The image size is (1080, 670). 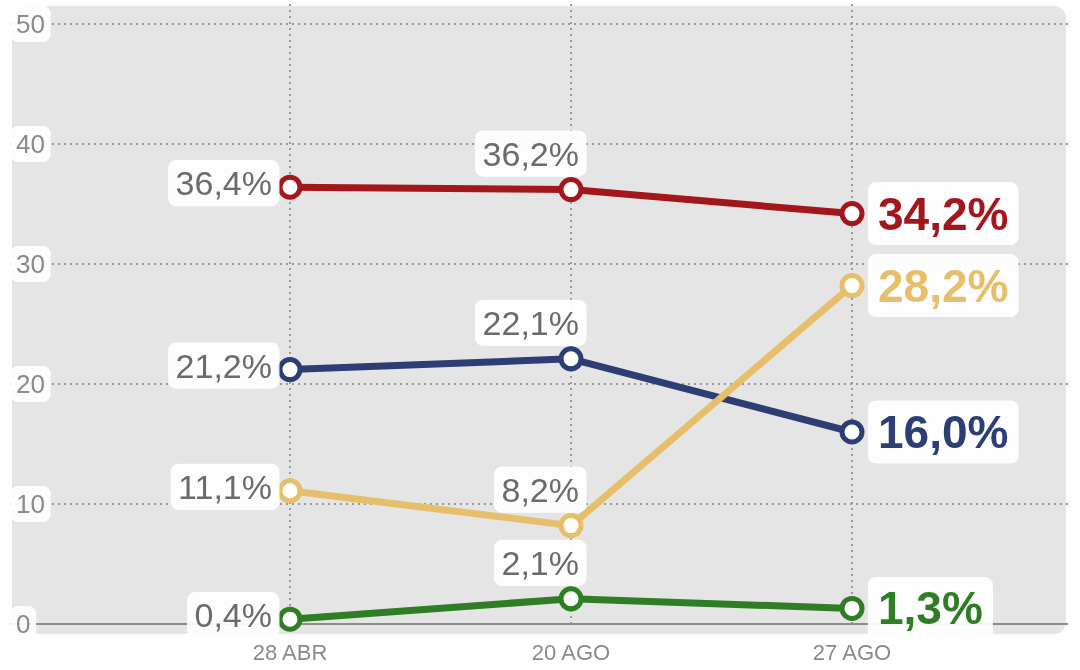 I want to click on data-label: 8,2%, so click(x=540, y=489).